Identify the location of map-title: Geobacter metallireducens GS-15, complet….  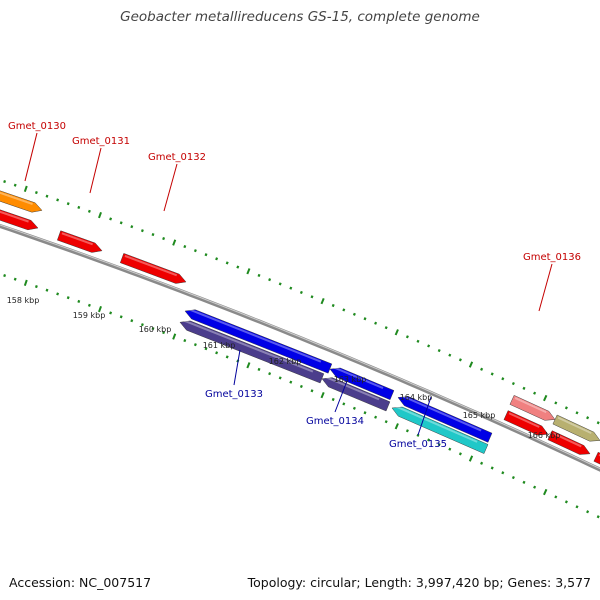
(300, 17).